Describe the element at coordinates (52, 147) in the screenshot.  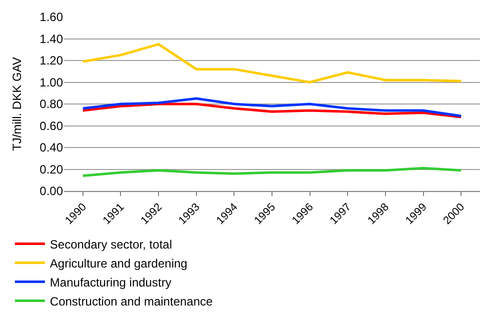
I see `y-tick-label: 0.40` at that location.